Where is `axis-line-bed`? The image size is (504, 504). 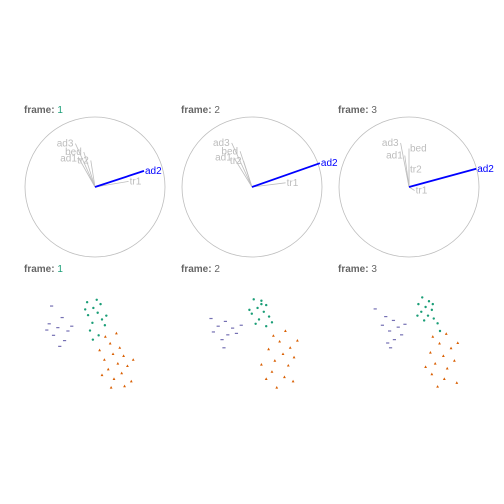
axis-line-bed is located at coordinates (89, 169).